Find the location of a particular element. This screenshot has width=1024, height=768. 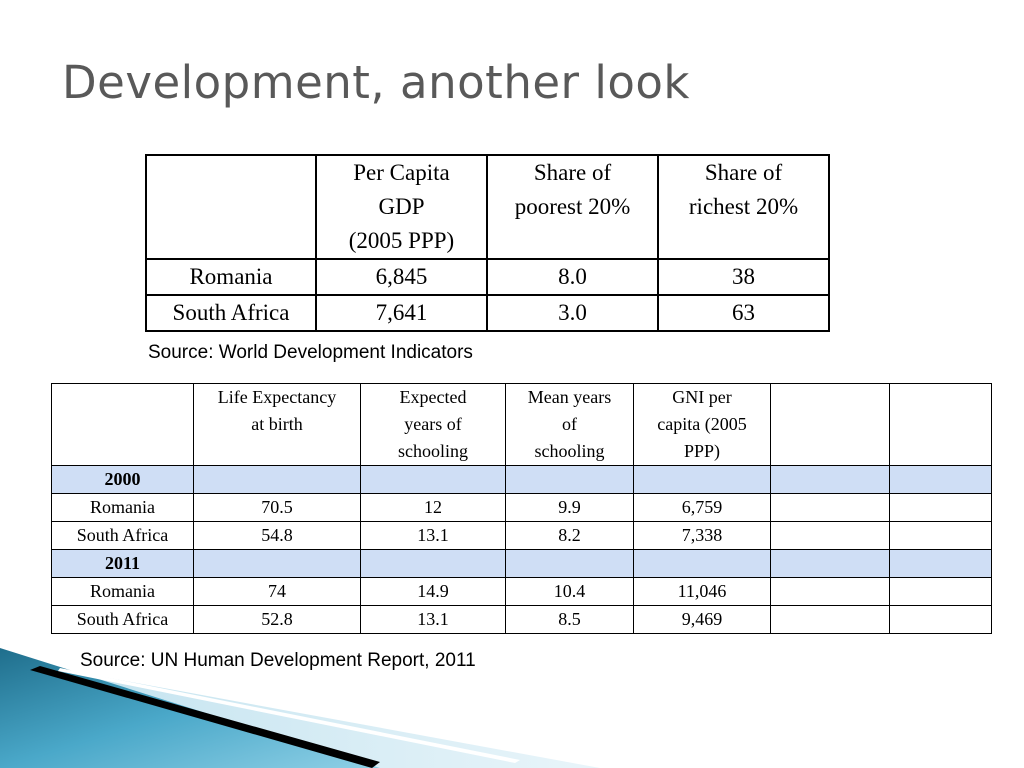

header-line: Per Capita is located at coordinates (401, 172).